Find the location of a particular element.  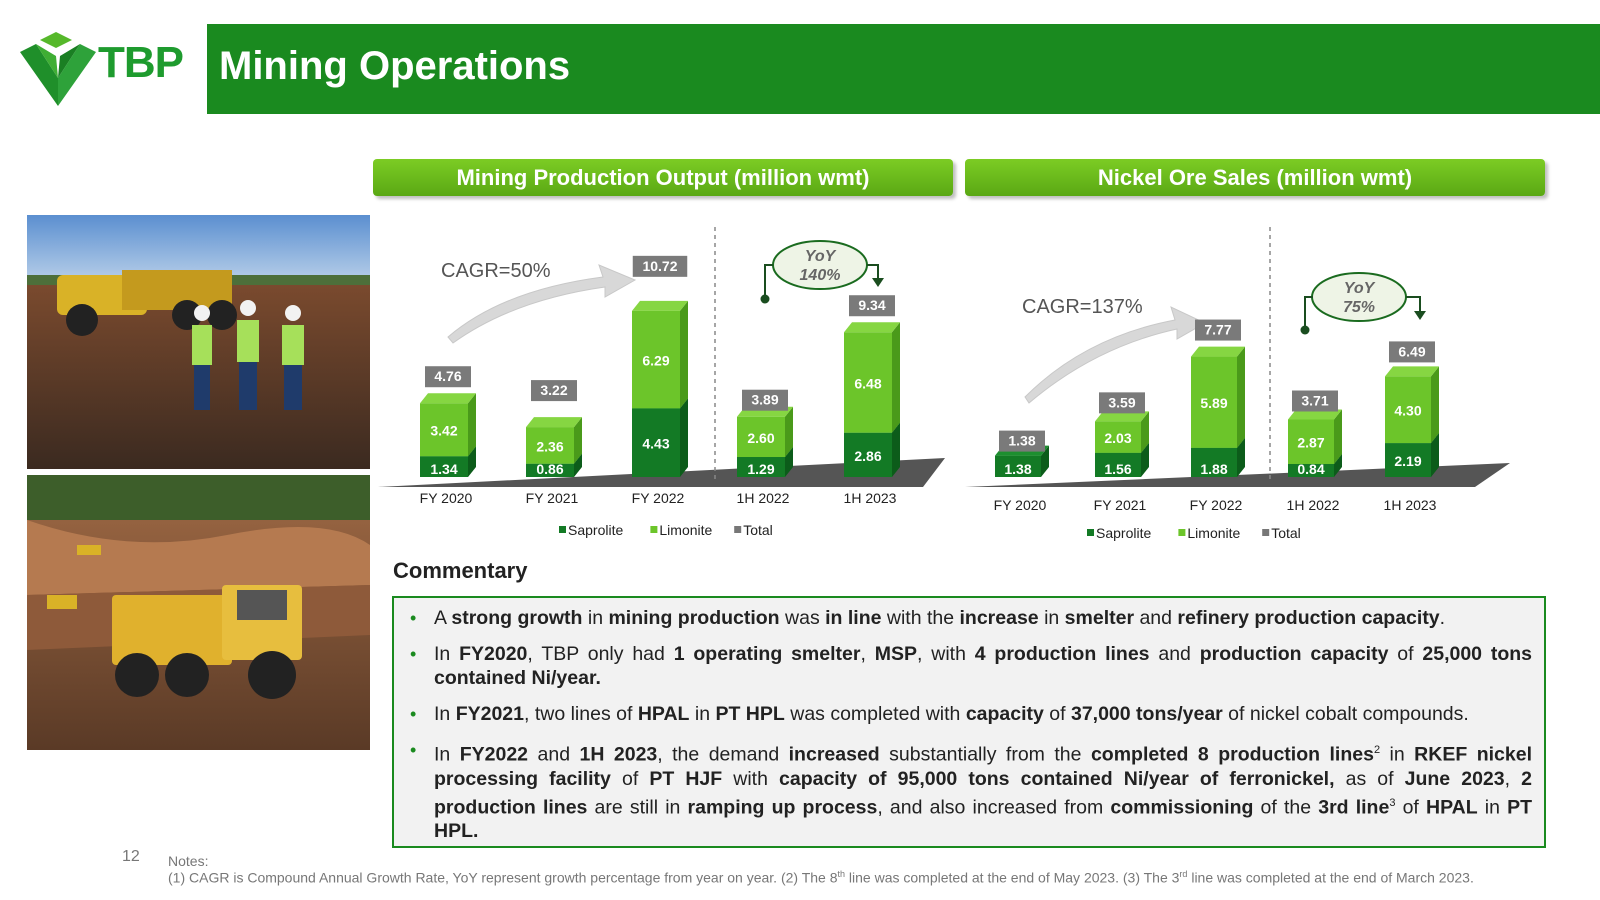

cagr-arrow-icon is located at coordinates (1115, 355).